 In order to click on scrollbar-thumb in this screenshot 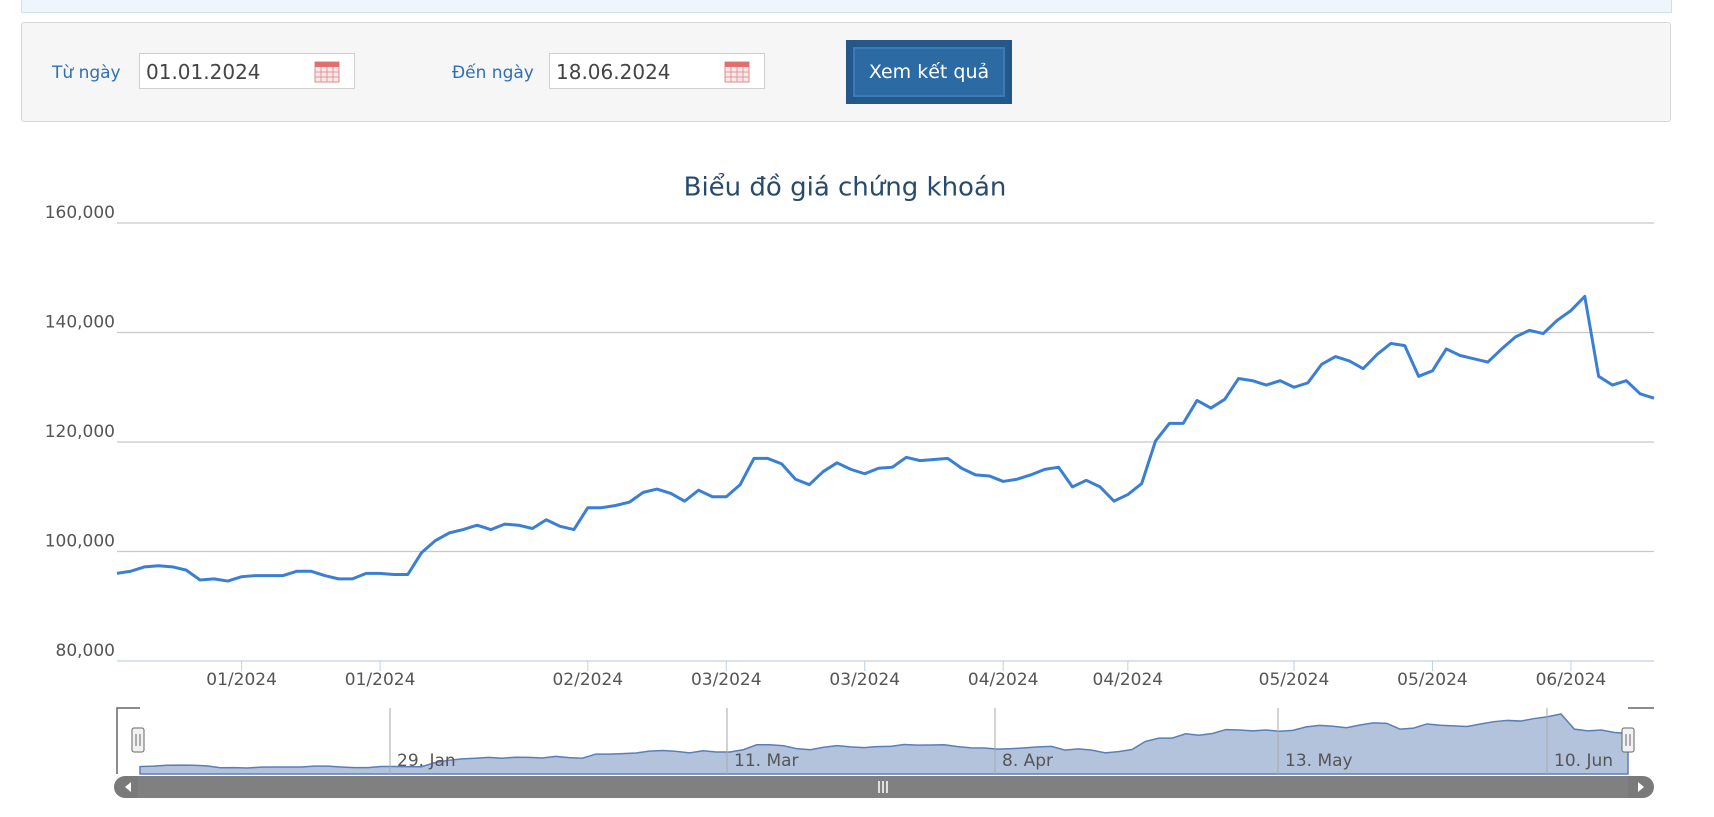, I will do `click(883, 787)`.